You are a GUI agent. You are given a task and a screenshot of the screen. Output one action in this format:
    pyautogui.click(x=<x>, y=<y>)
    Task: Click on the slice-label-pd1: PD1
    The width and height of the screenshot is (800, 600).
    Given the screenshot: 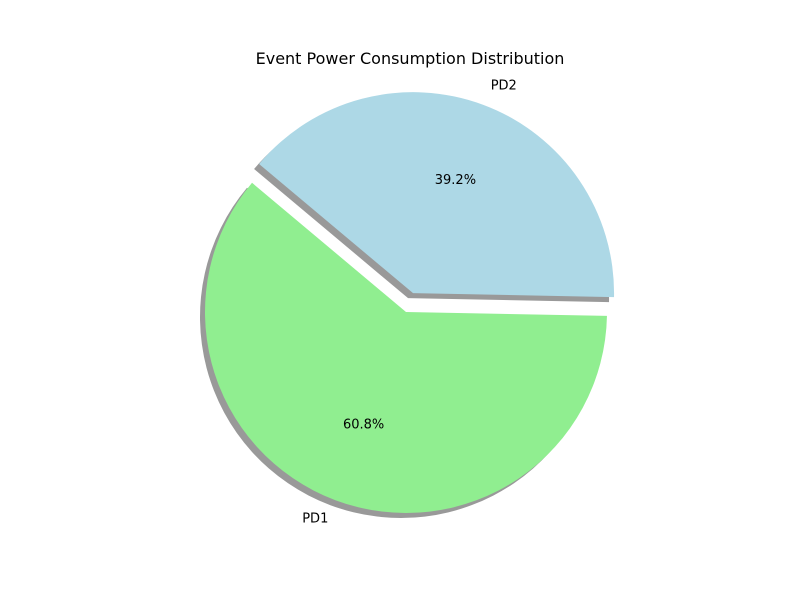 What is the action you would take?
    pyautogui.click(x=315, y=519)
    